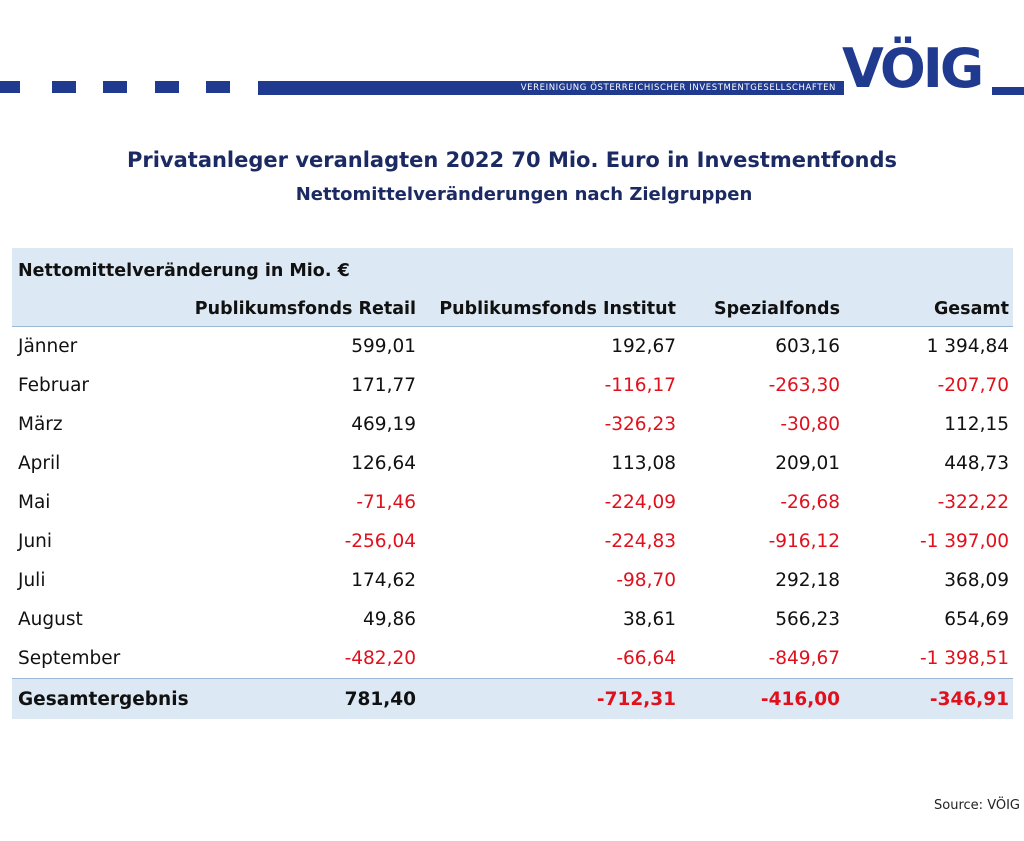 The width and height of the screenshot is (1024, 841). What do you see at coordinates (34, 502) in the screenshot?
I see `row-label: Mai` at bounding box center [34, 502].